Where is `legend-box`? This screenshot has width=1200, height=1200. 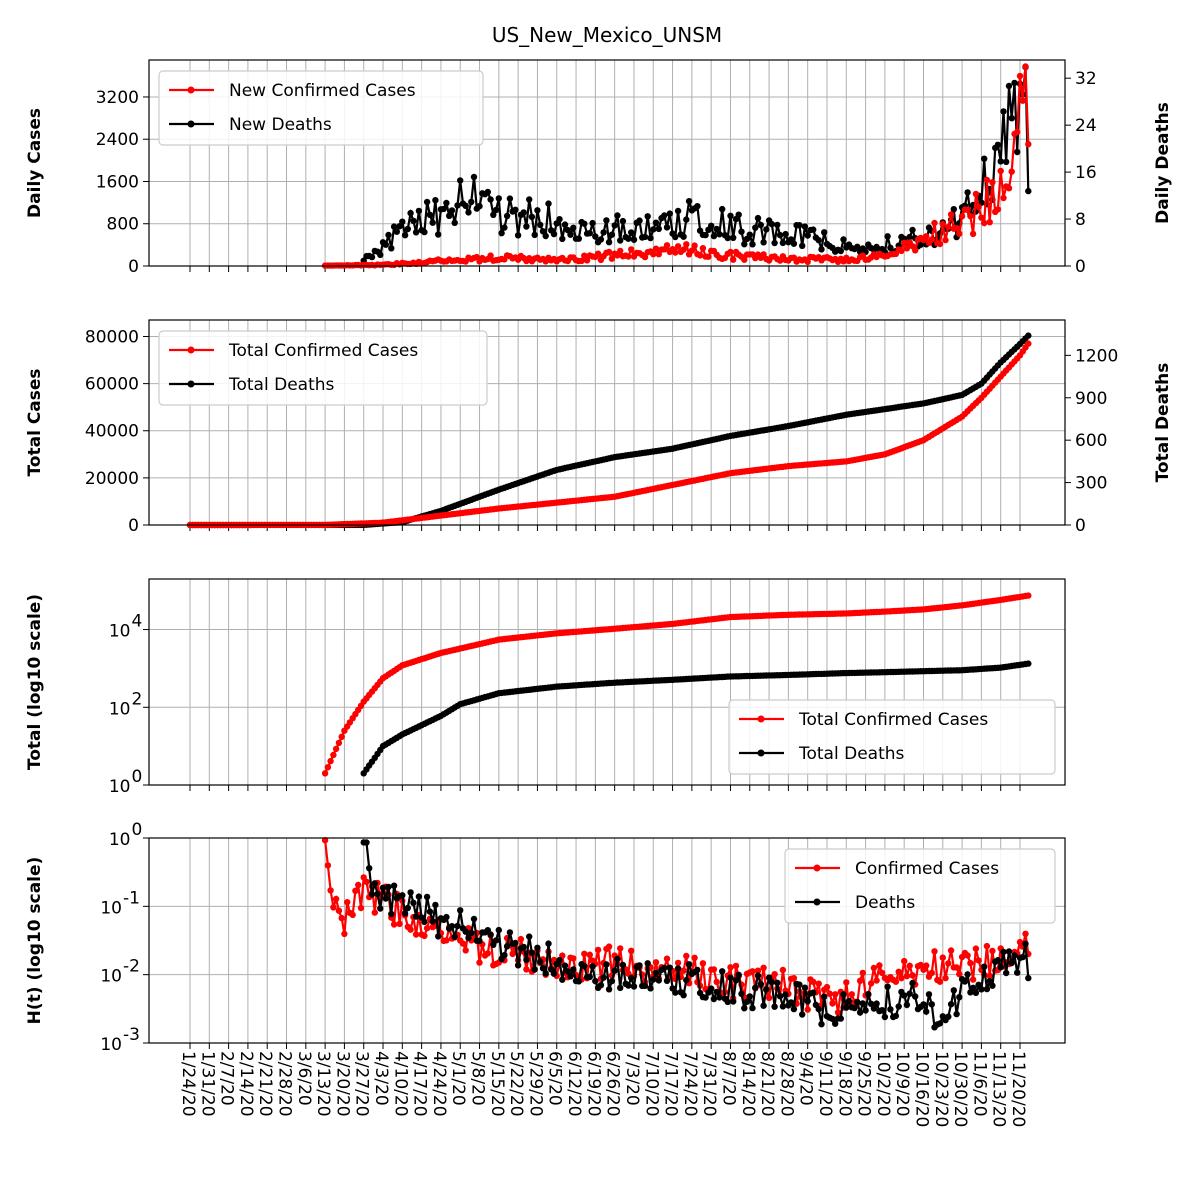 legend-box is located at coordinates (323, 368).